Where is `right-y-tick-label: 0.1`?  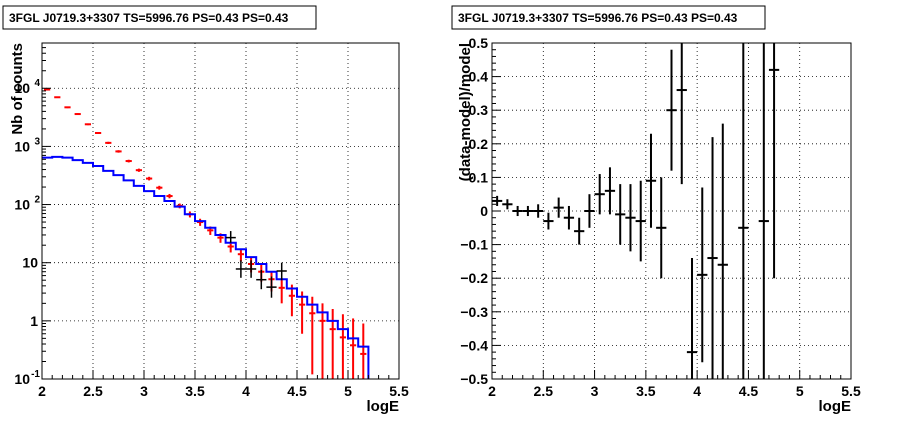 right-y-tick-label: 0.1 is located at coordinates (479, 177).